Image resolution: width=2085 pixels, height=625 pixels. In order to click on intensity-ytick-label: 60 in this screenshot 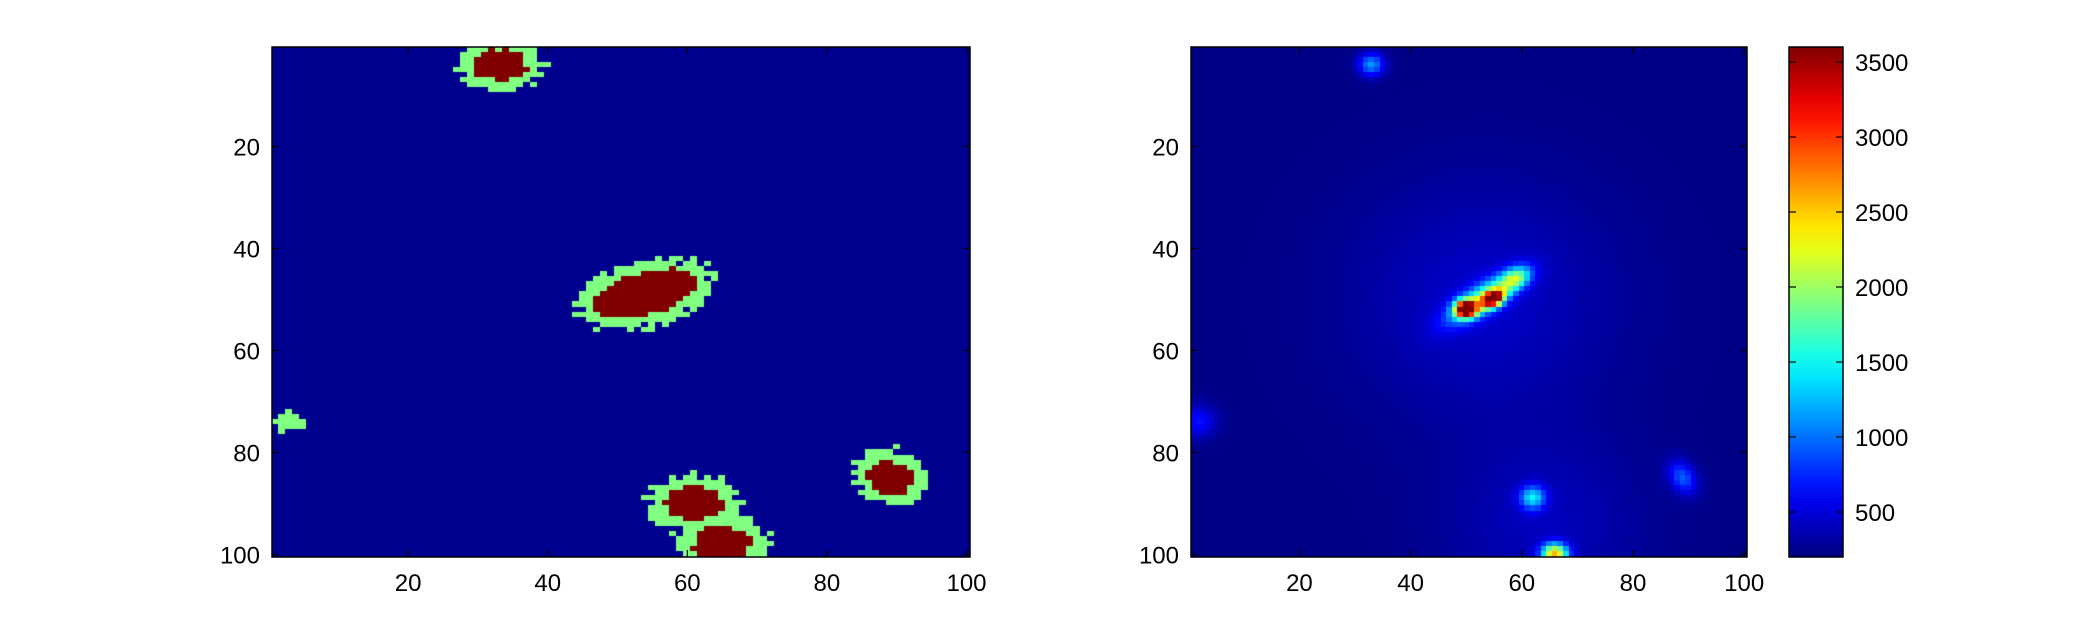, I will do `click(1165, 351)`.